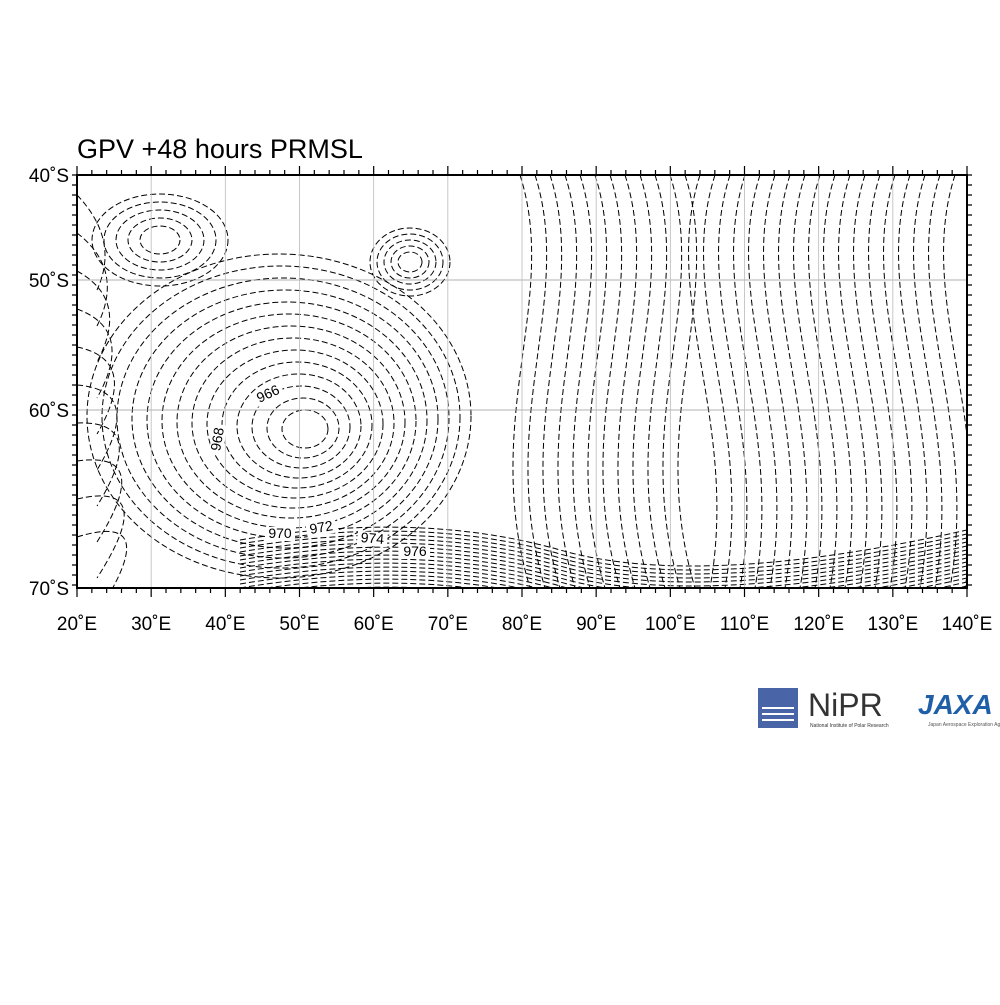 The image size is (1000, 1005). I want to click on contour-label: 974, so click(372, 538).